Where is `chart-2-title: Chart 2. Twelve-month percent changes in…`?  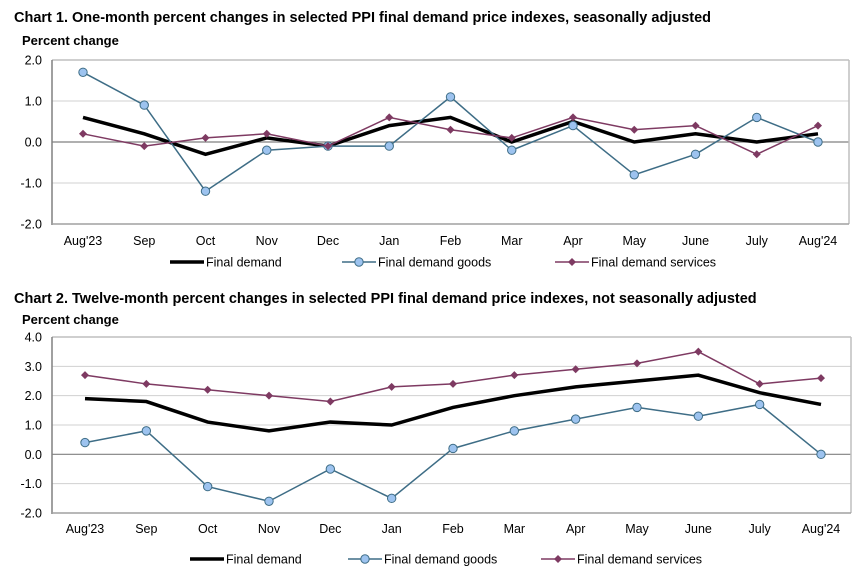 chart-2-title: Chart 2. Twelve-month percent changes in… is located at coordinates (385, 299).